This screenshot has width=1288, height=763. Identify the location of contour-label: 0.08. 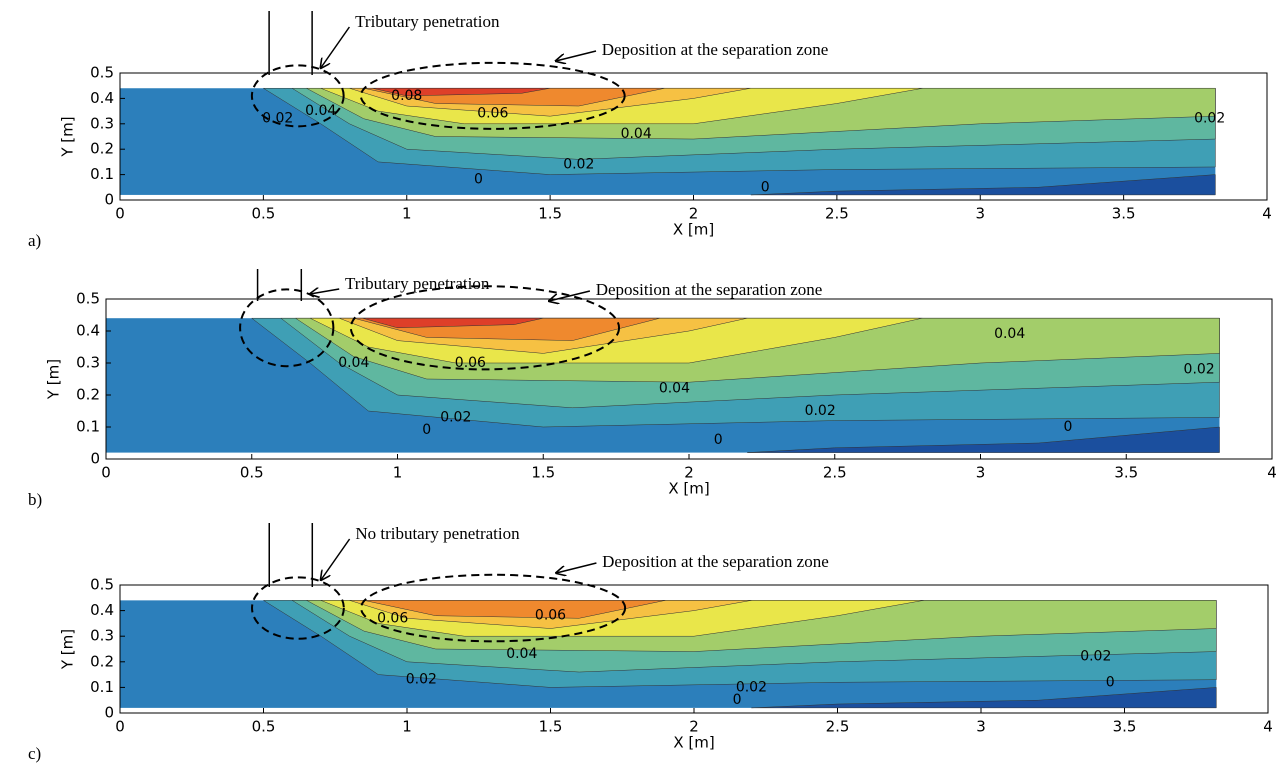
(406, 96).